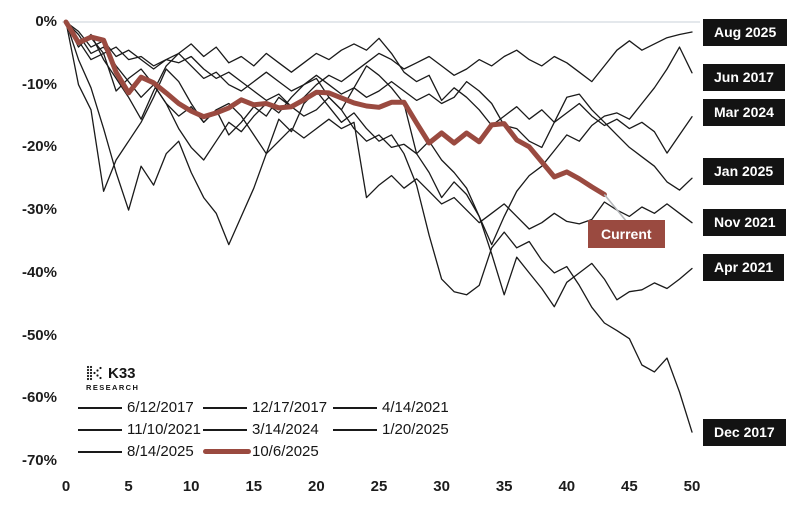 This screenshot has height=505, width=804. I want to click on legend-label-10-6-2025: 10/6/2025, so click(285, 451).